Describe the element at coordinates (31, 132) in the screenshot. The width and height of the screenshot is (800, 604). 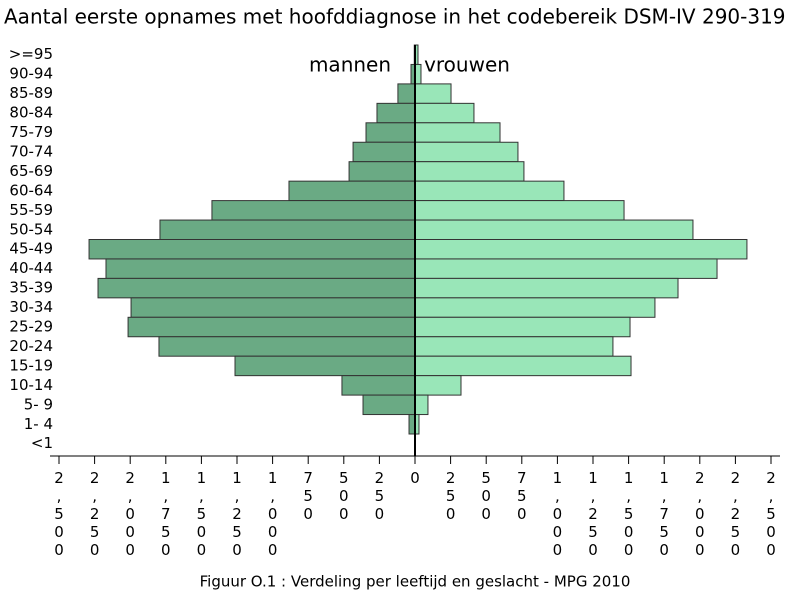
I see `y-tick-label: 75-79` at that location.